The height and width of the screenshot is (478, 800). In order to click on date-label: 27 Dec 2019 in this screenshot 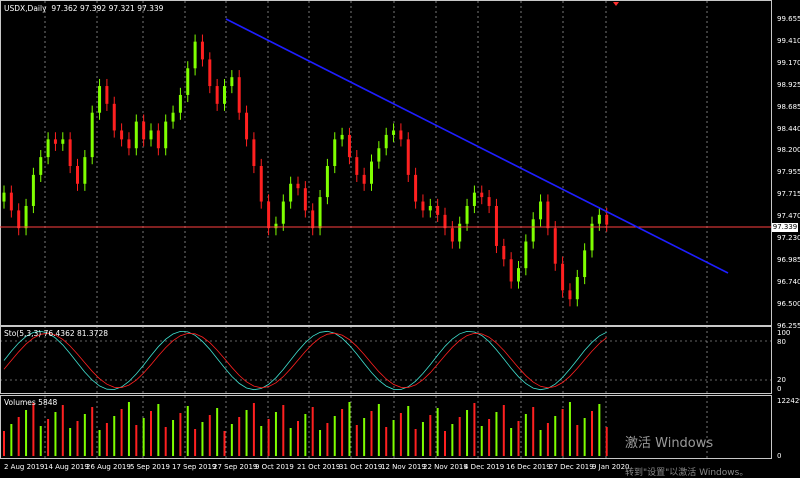, I will do `click(571, 467)`.